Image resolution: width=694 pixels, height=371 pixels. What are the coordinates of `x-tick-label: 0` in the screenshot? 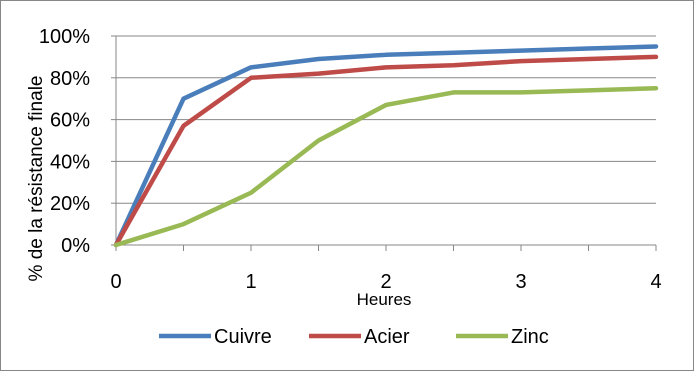 It's located at (115, 282).